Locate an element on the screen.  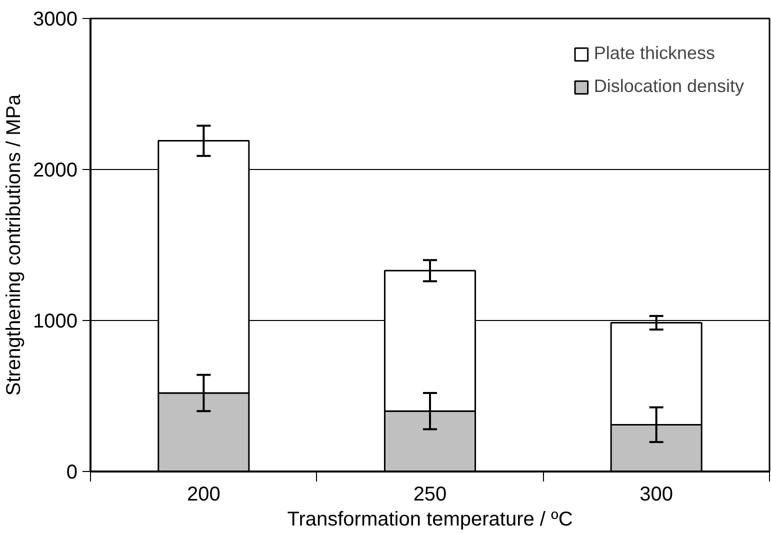
y-tick-label: 2000 is located at coordinates (55, 171).